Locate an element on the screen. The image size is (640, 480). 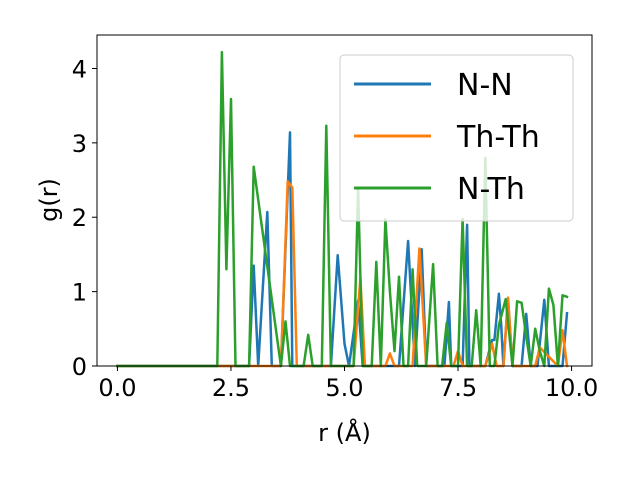
legend-box is located at coordinates (456, 138).